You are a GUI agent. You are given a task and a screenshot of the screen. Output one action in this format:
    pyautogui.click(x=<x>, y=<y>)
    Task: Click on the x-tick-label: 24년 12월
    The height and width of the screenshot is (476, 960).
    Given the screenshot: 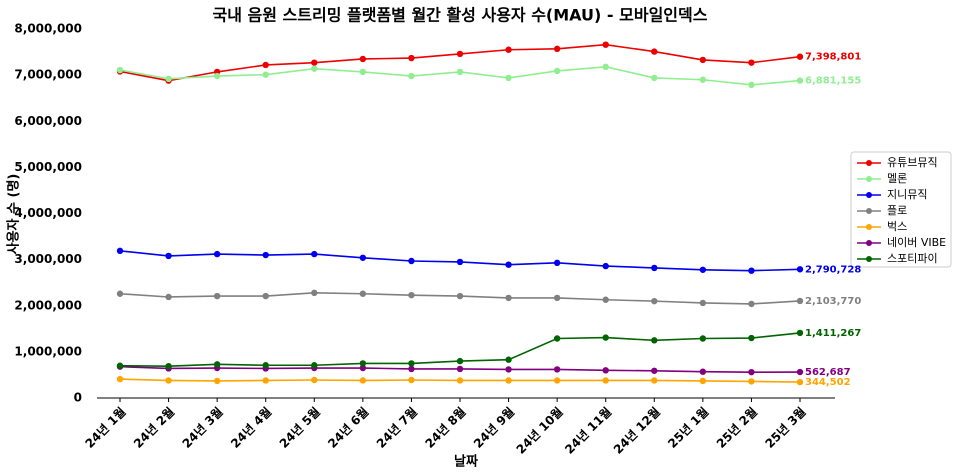 What is the action you would take?
    pyautogui.click(x=636, y=430)
    